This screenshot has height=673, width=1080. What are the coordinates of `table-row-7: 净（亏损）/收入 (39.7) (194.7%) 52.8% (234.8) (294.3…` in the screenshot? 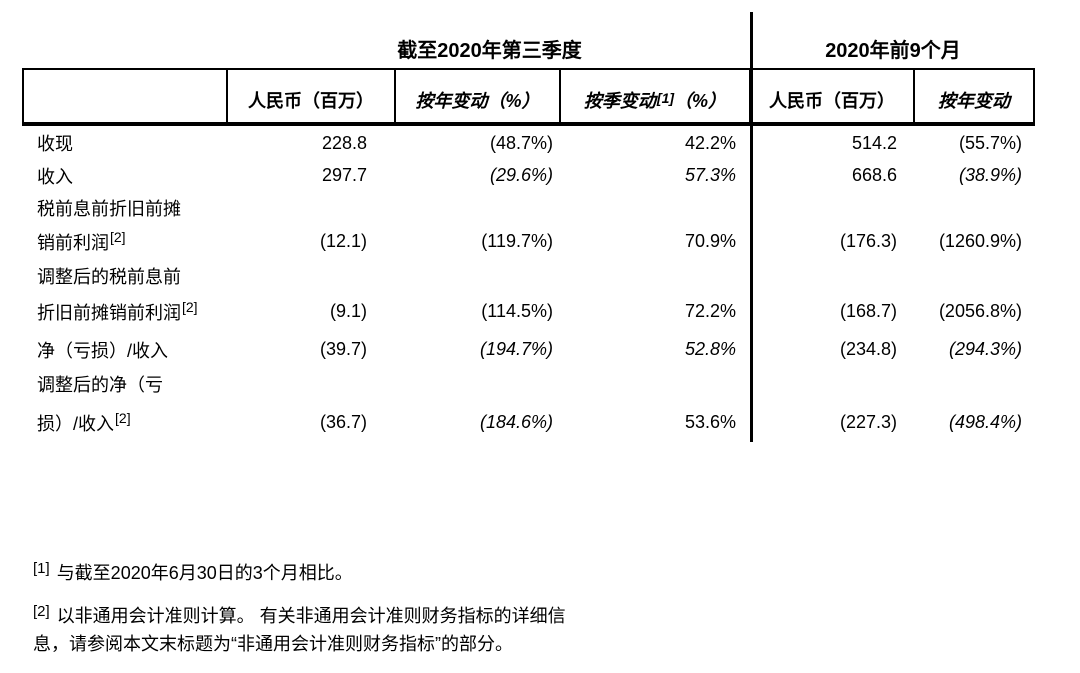 It's located at (528, 349).